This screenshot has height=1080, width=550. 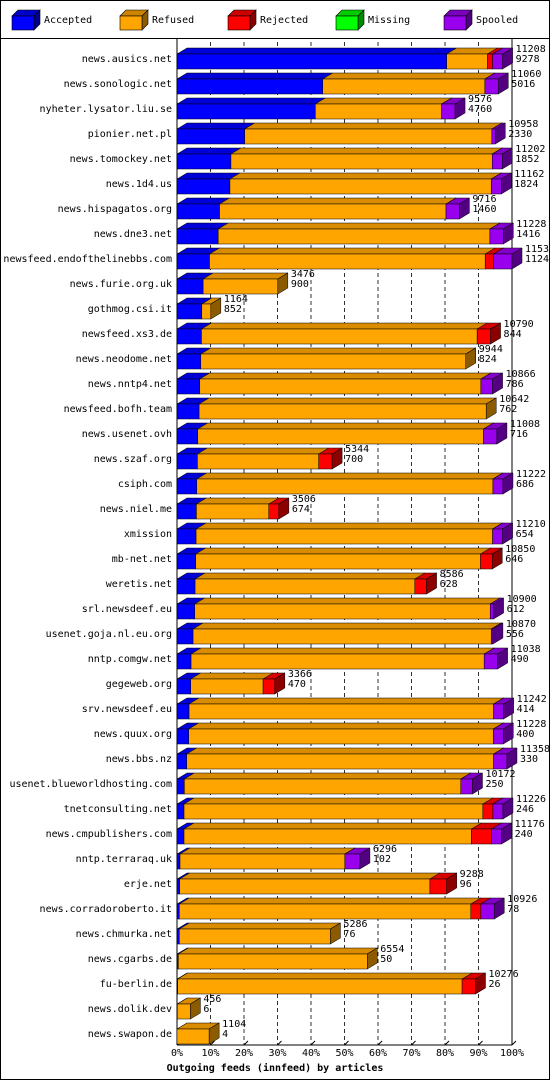 I want to click on total-label: 11176, so click(x=530, y=824).